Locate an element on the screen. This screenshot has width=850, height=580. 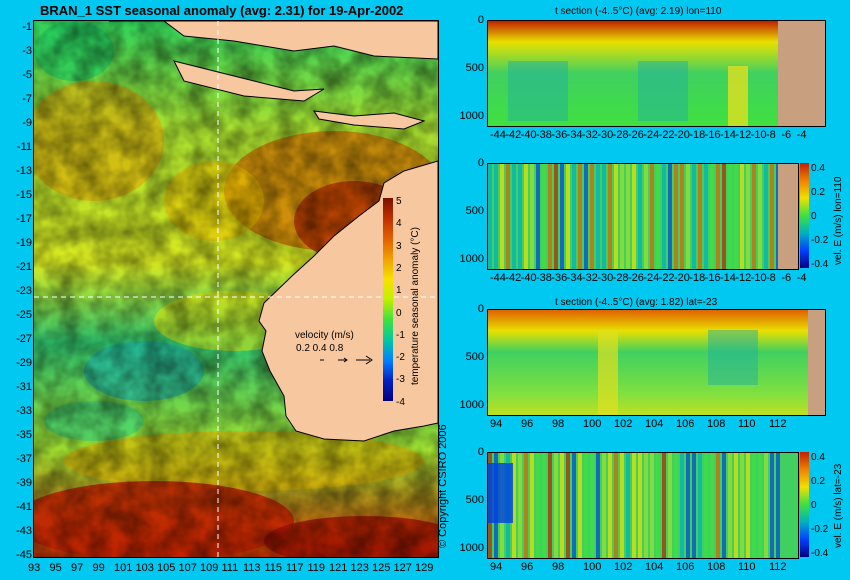
lat-tick-label: -25 is located at coordinates (24, 315).